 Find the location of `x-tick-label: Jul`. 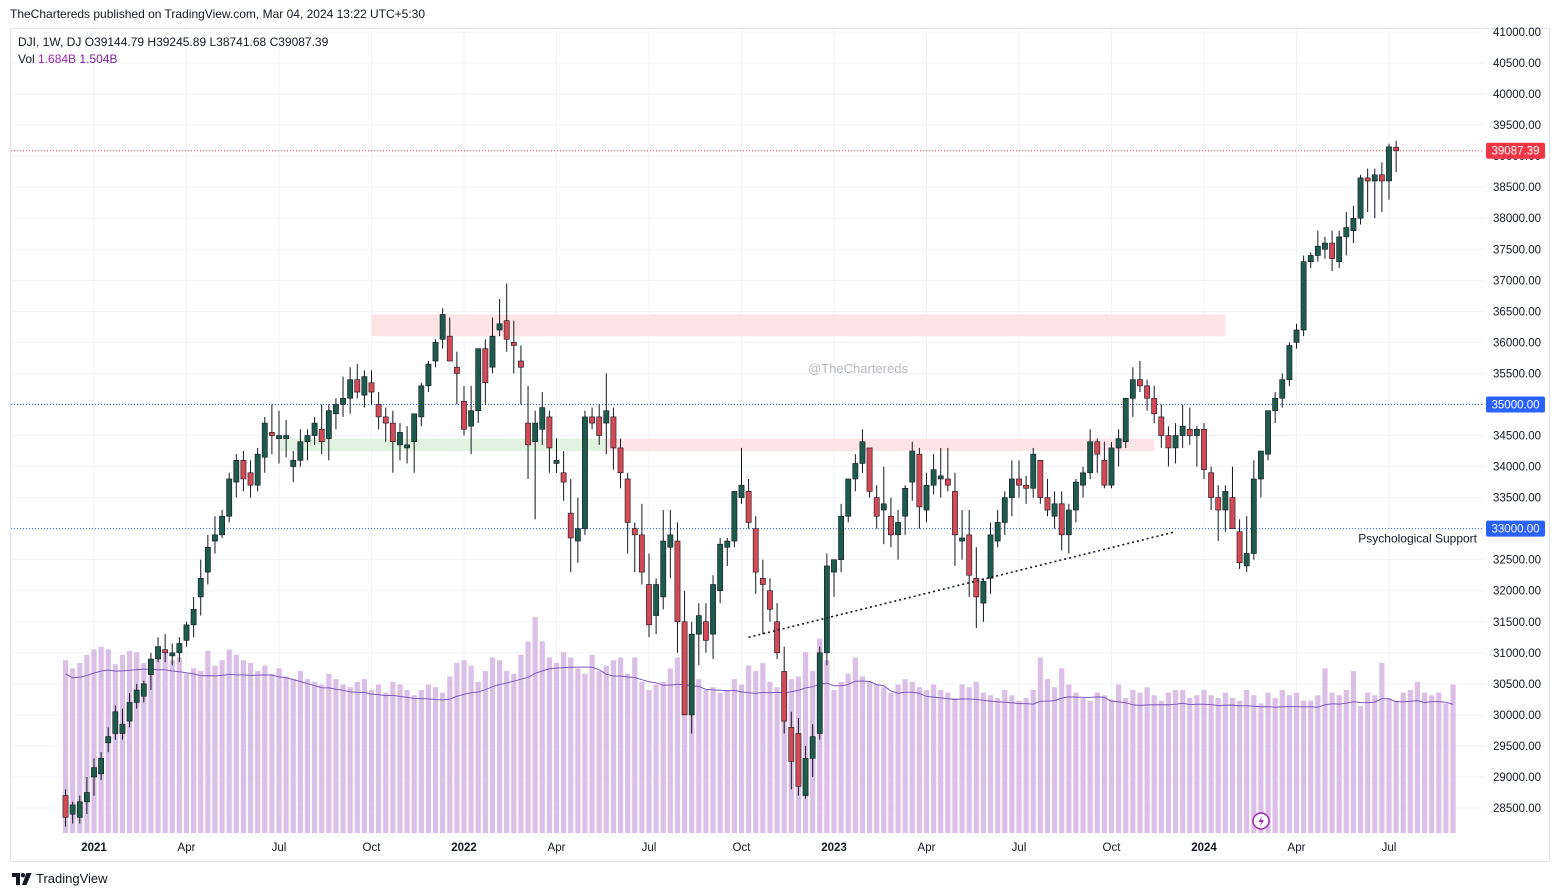

x-tick-label: Jul is located at coordinates (279, 848).